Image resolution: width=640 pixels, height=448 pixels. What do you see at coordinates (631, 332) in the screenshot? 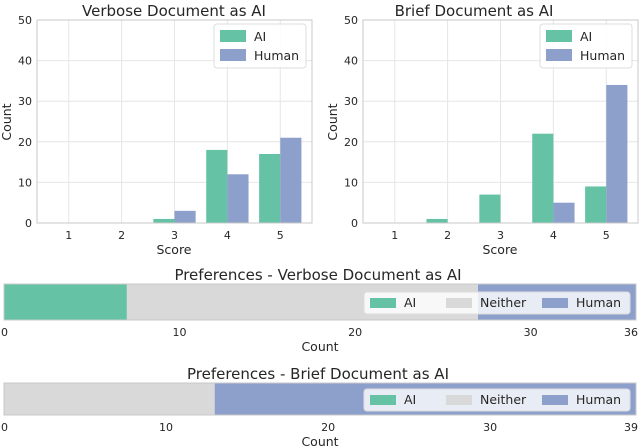
I see `x-tick-label: 36` at bounding box center [631, 332].